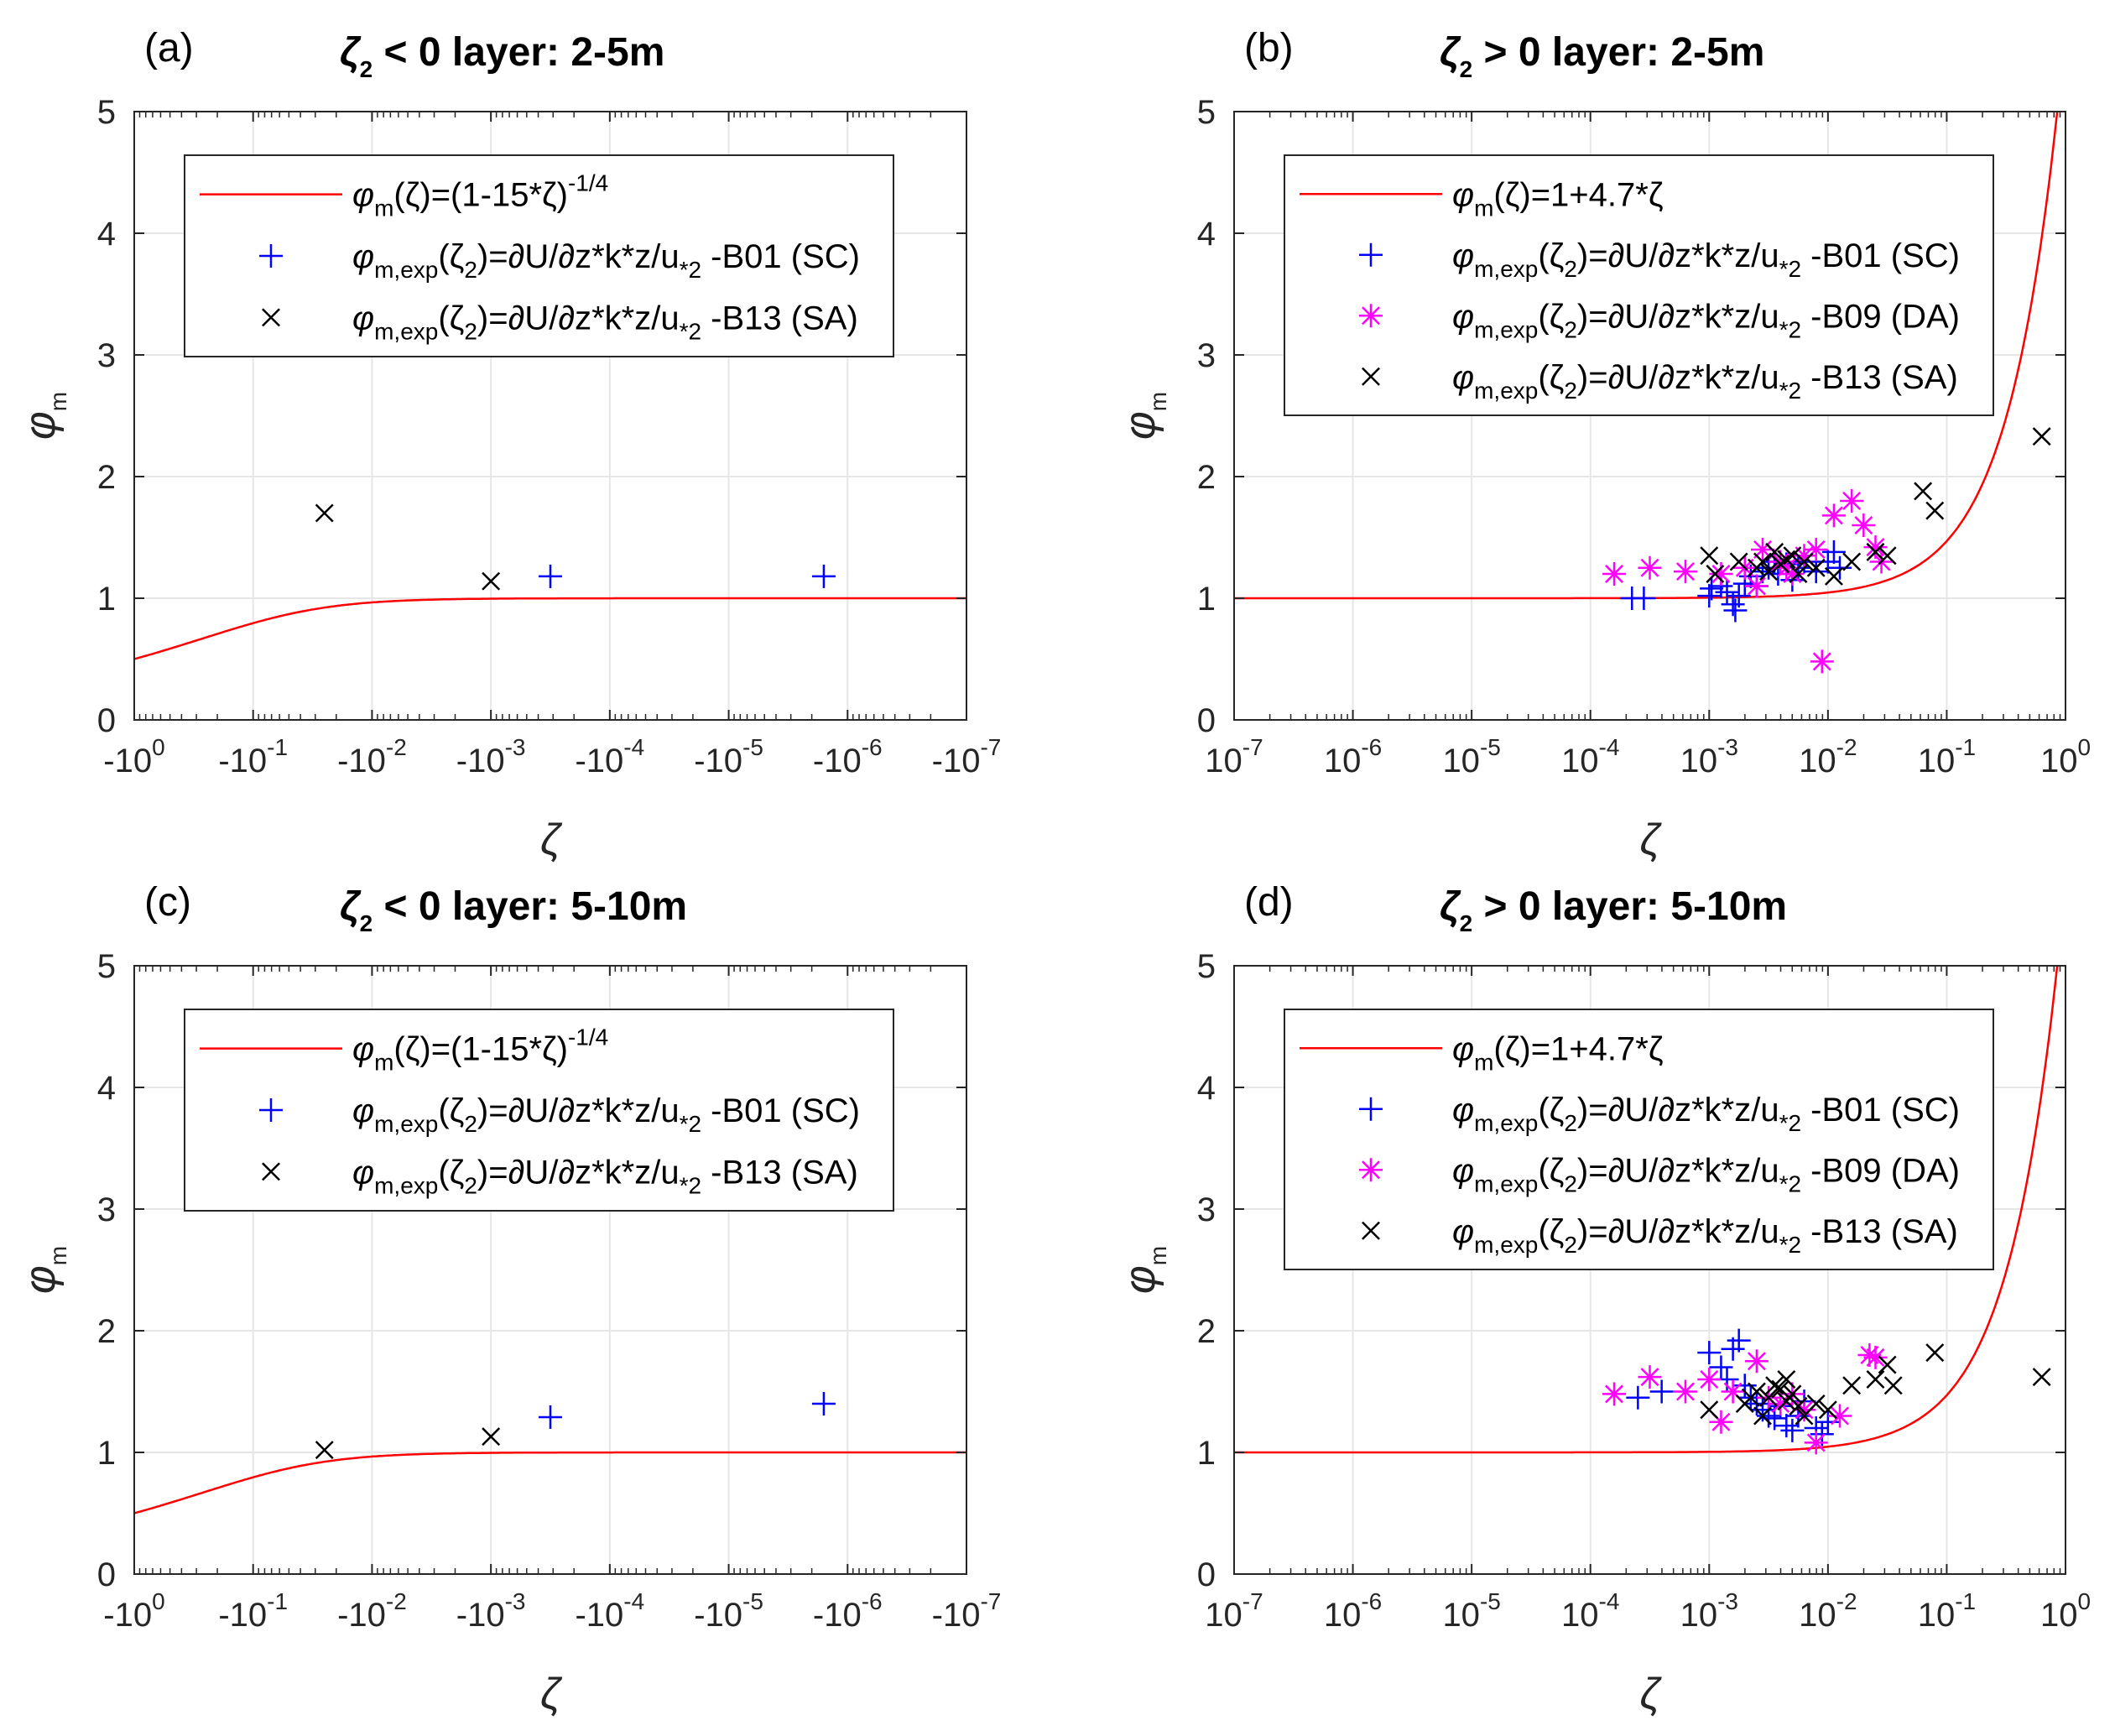  I want to click on legend-box, so click(539, 256).